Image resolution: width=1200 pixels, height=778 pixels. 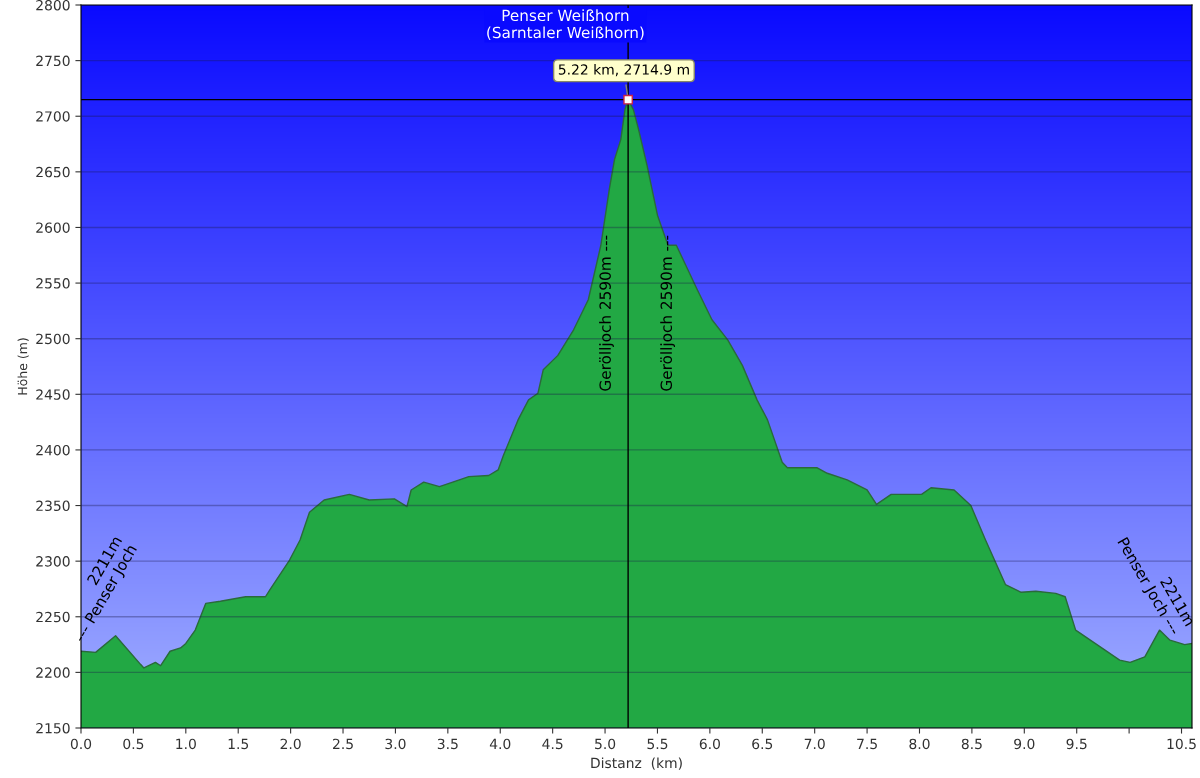 What do you see at coordinates (636, 763) in the screenshot?
I see `x-axis-title: Distanz (km)` at bounding box center [636, 763].